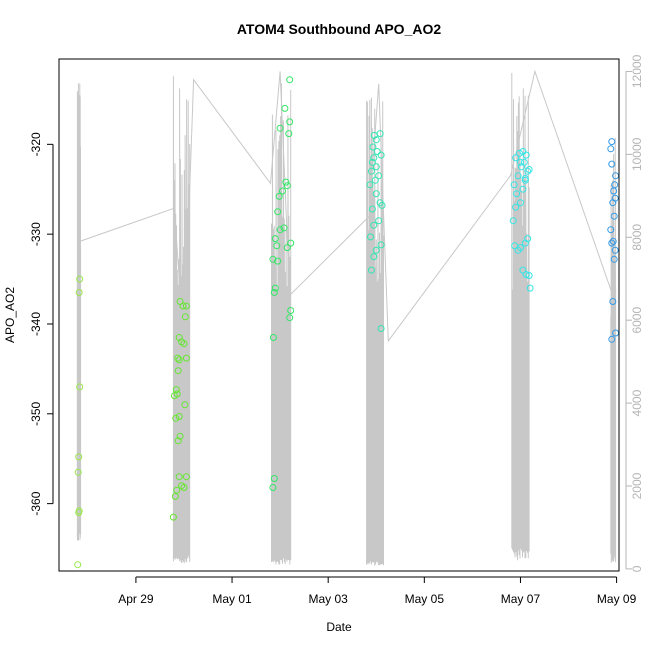 Image resolution: width=650 pixels, height=650 pixels. I want to click on chart-title: ATOM4 Southbound APO_AO2, so click(339, 29).